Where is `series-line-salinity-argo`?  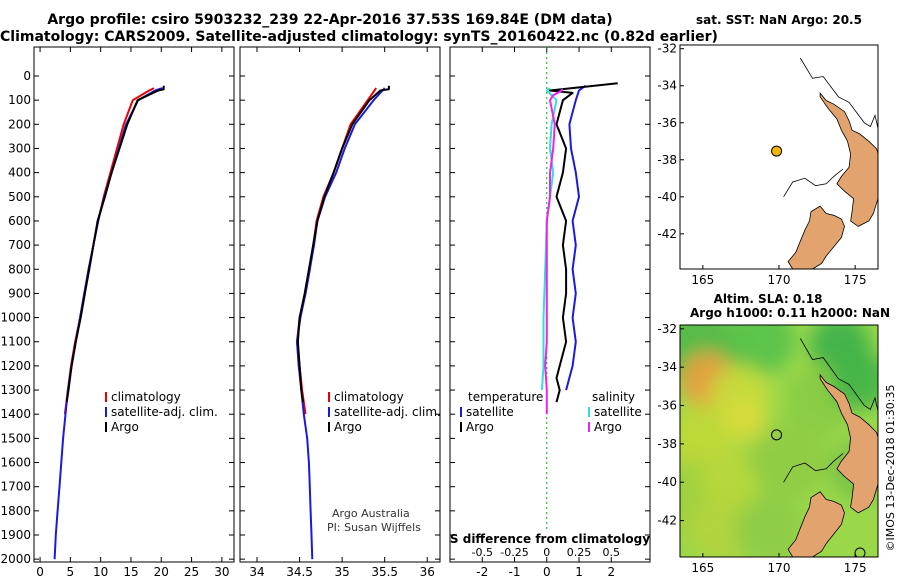 series-line-salinity-argo is located at coordinates (554, 251).